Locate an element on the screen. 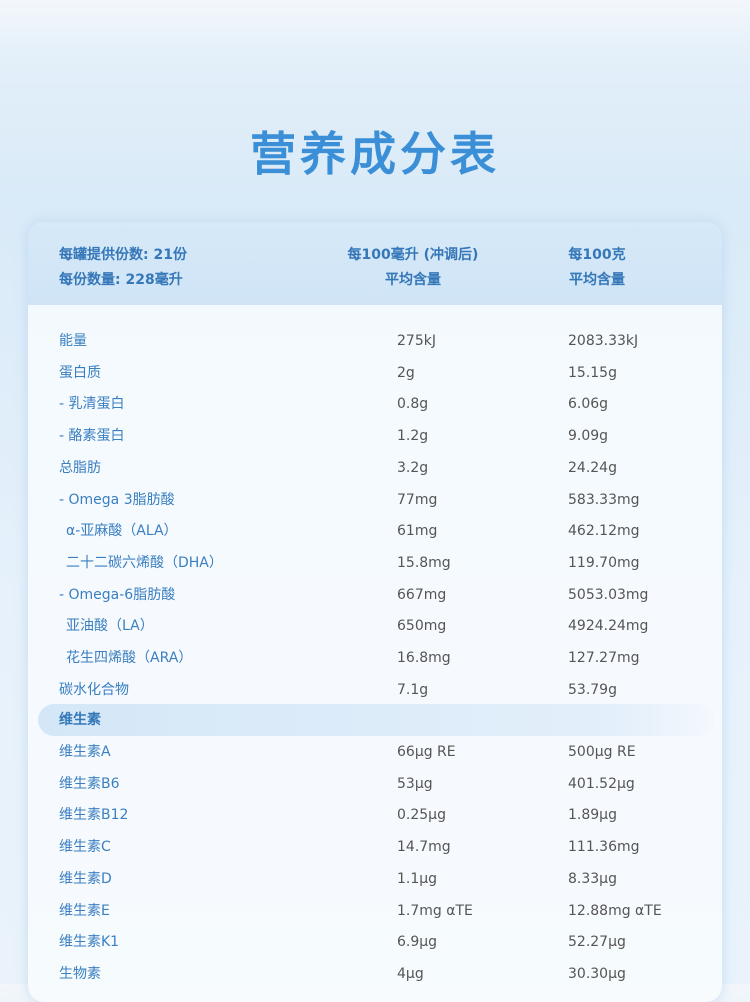 The width and height of the screenshot is (750, 1002). value-cell: 401.52μg is located at coordinates (601, 783).